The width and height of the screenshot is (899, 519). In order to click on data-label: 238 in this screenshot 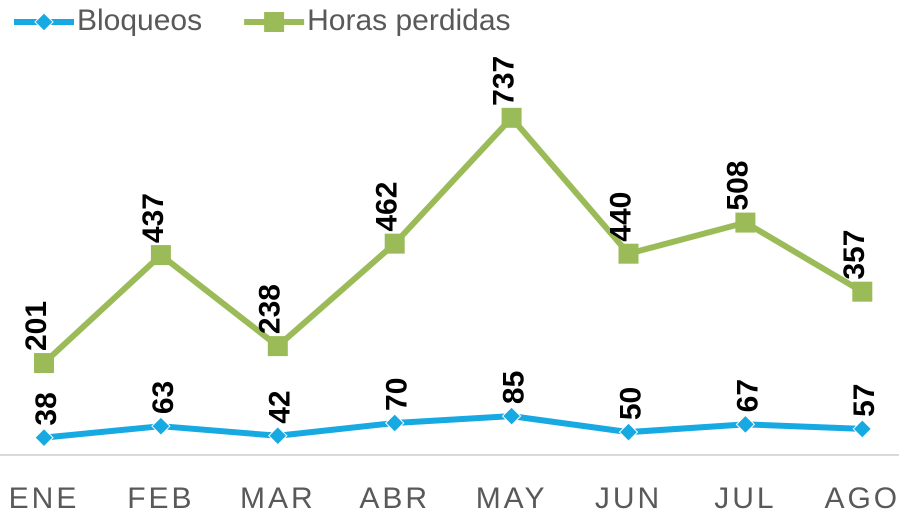, I will do `click(270, 309)`.